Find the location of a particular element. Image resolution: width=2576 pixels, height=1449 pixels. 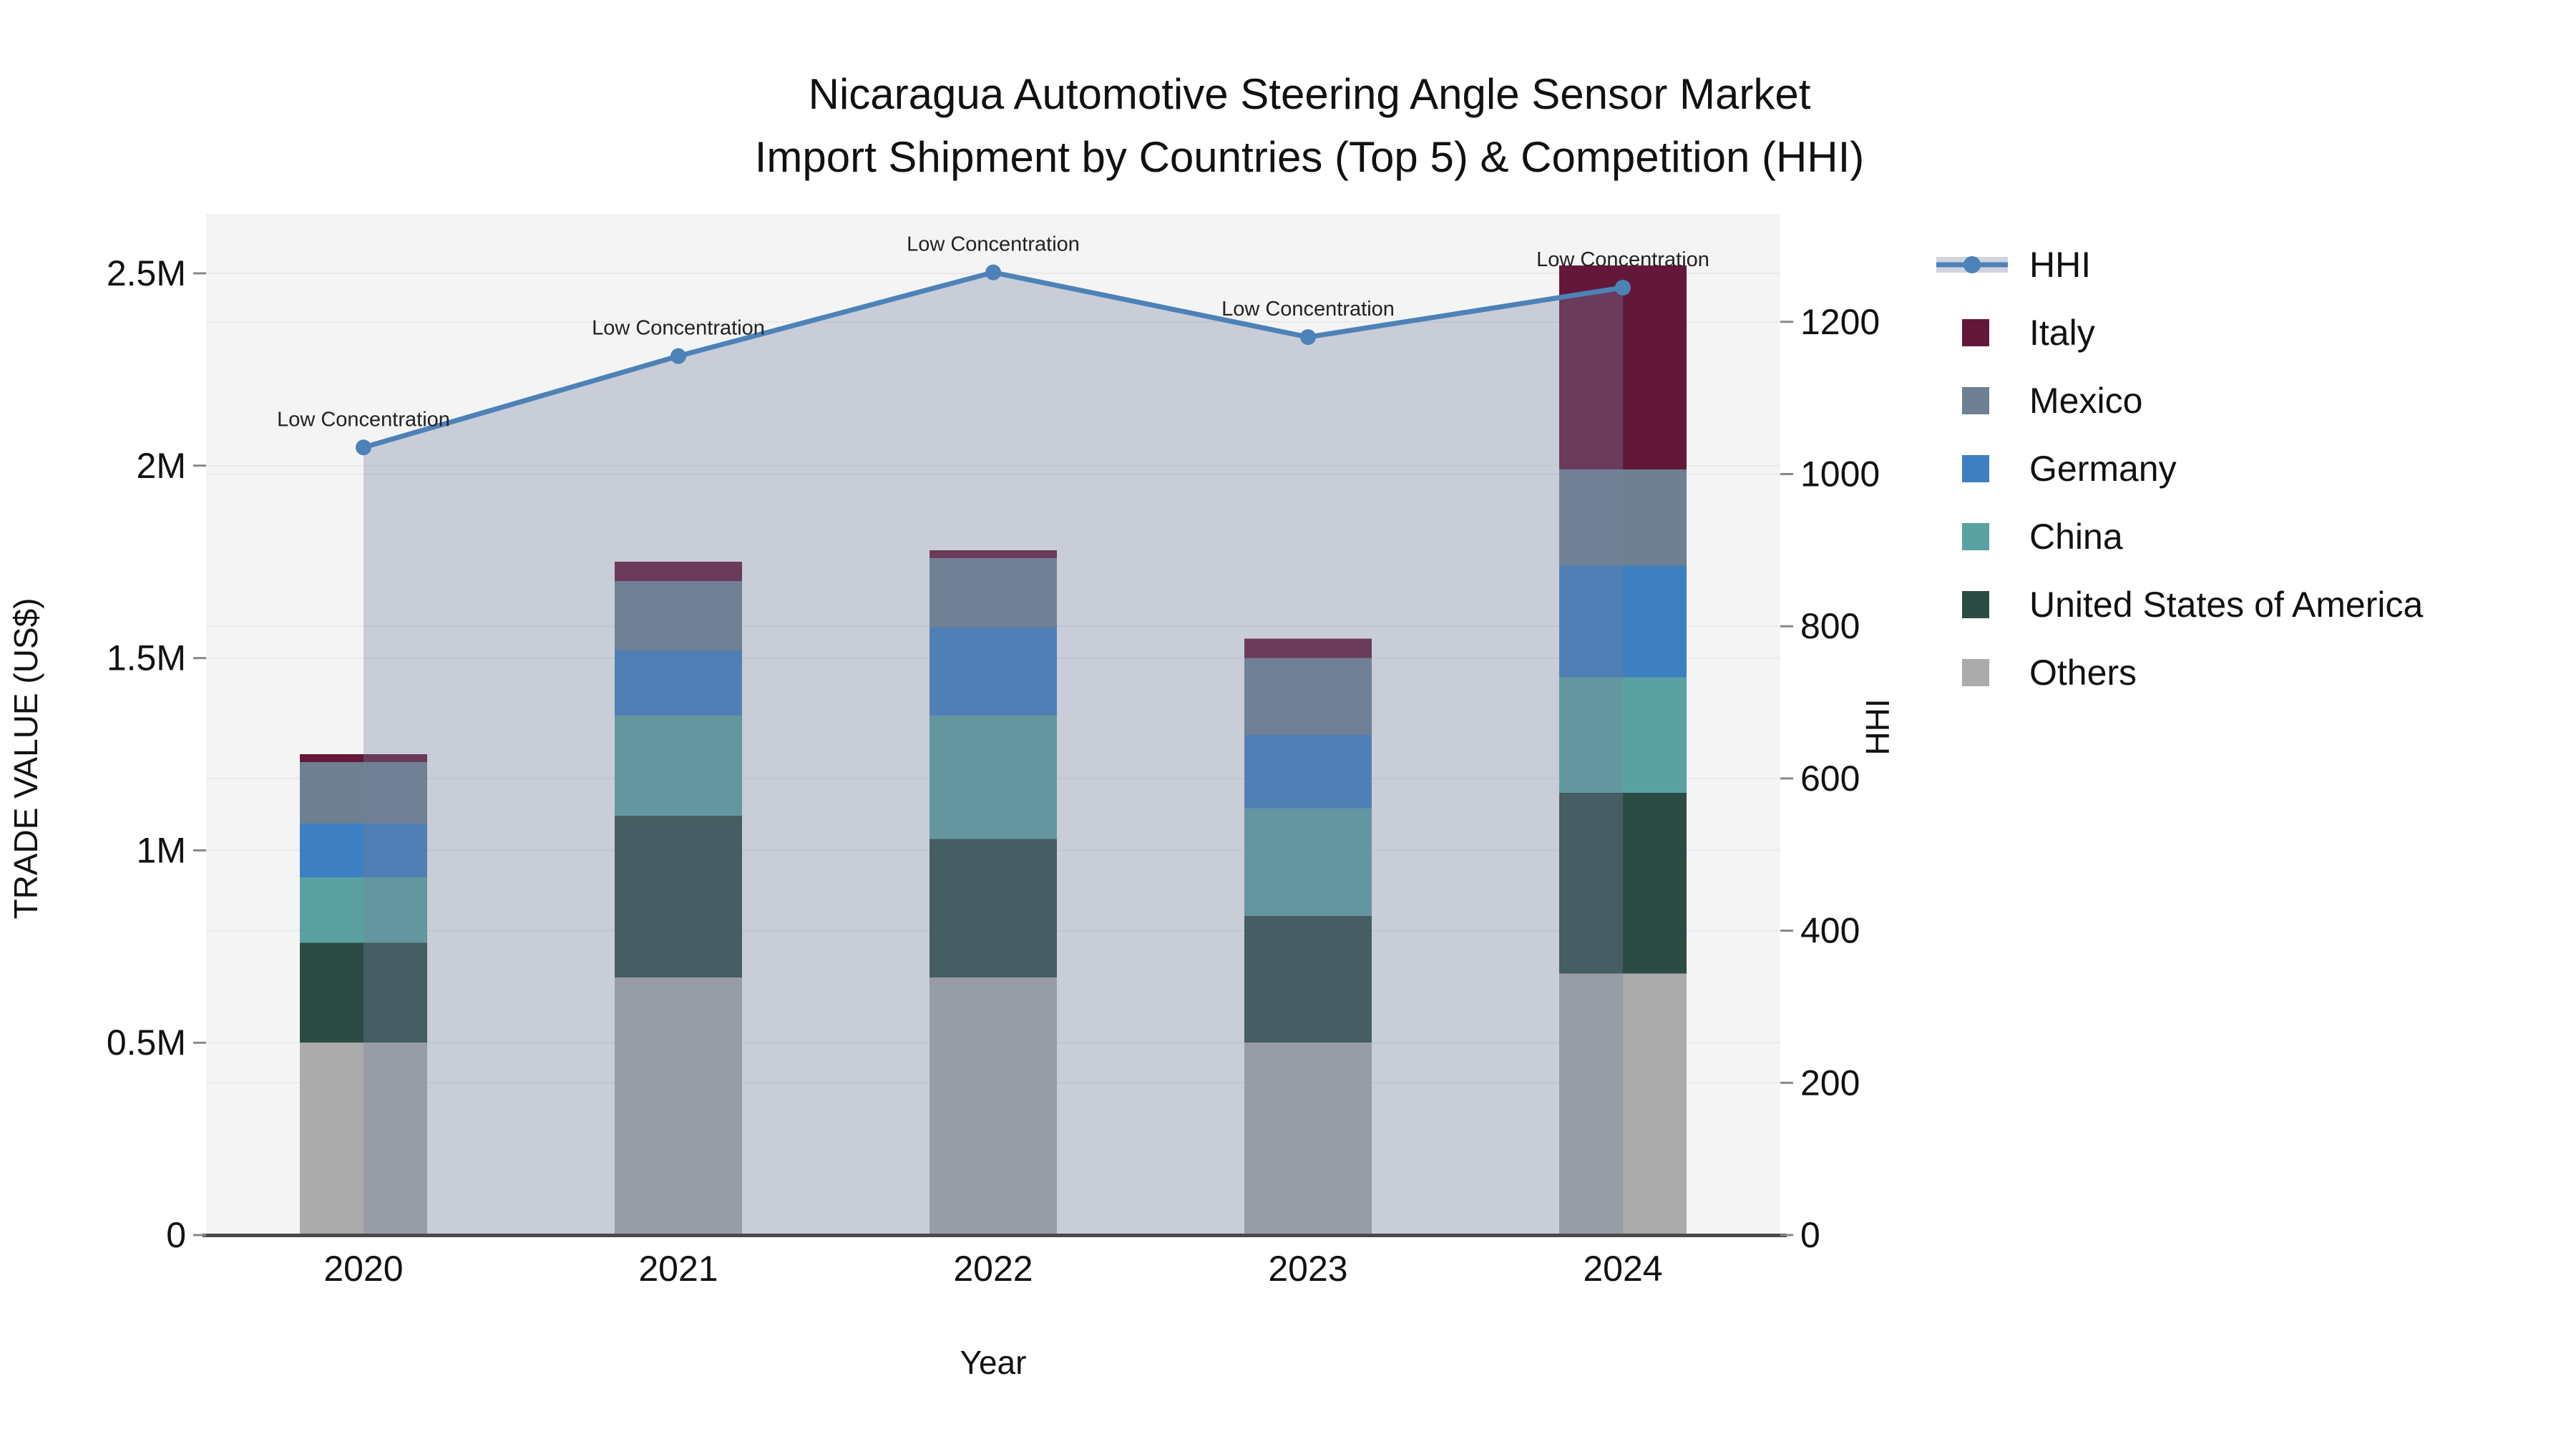

bar-segment-germany-2021 is located at coordinates (678, 683).